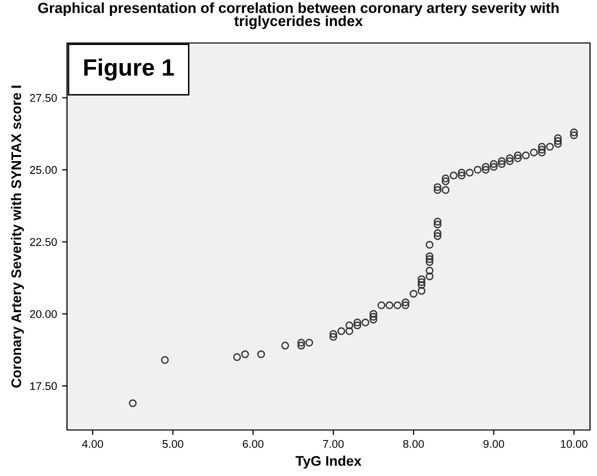  I want to click on x-tick-label: 7.00, so click(333, 444).